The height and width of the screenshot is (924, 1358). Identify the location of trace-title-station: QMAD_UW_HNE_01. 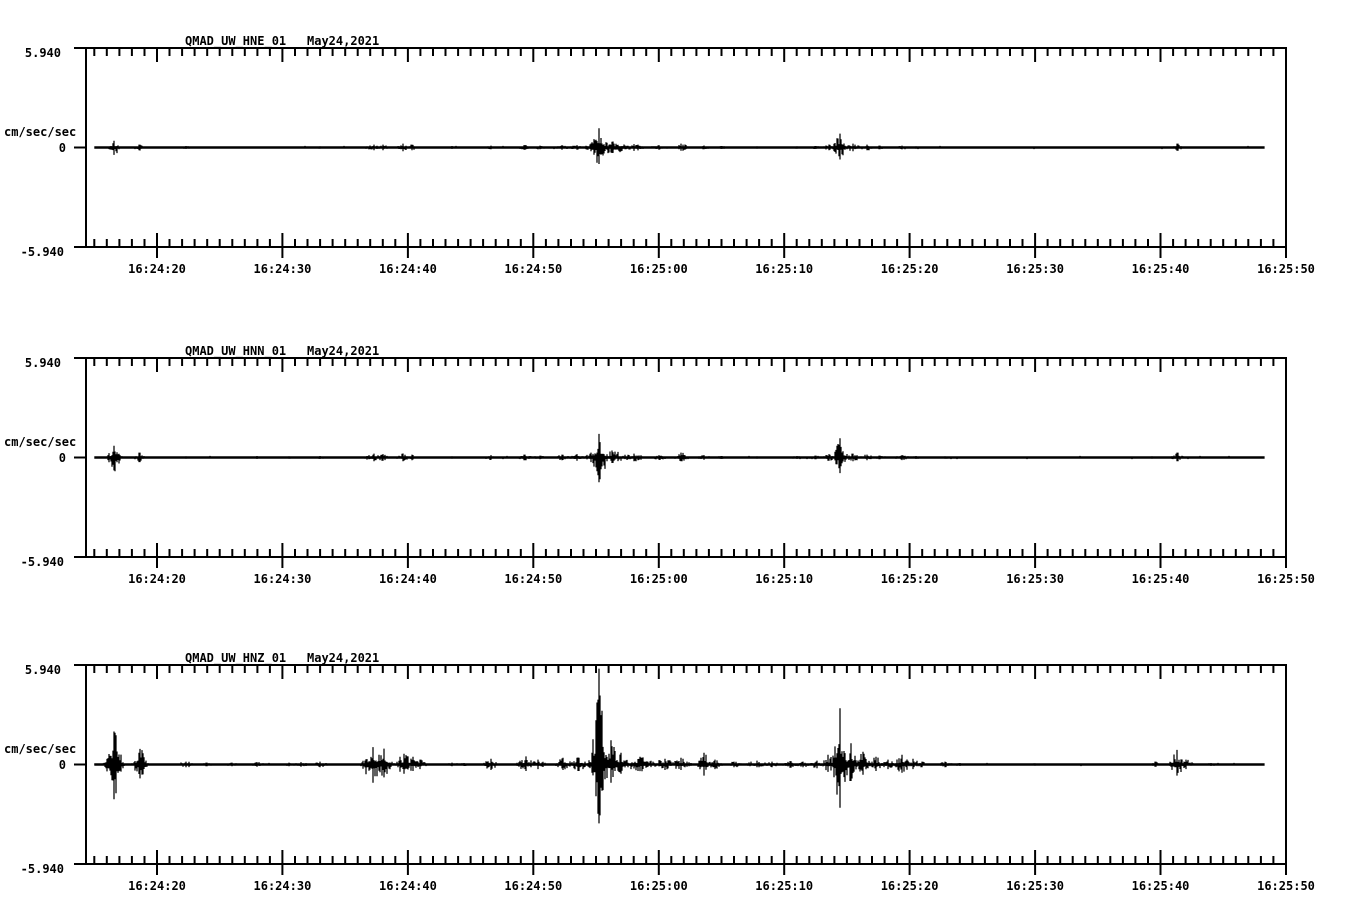
(235, 41).